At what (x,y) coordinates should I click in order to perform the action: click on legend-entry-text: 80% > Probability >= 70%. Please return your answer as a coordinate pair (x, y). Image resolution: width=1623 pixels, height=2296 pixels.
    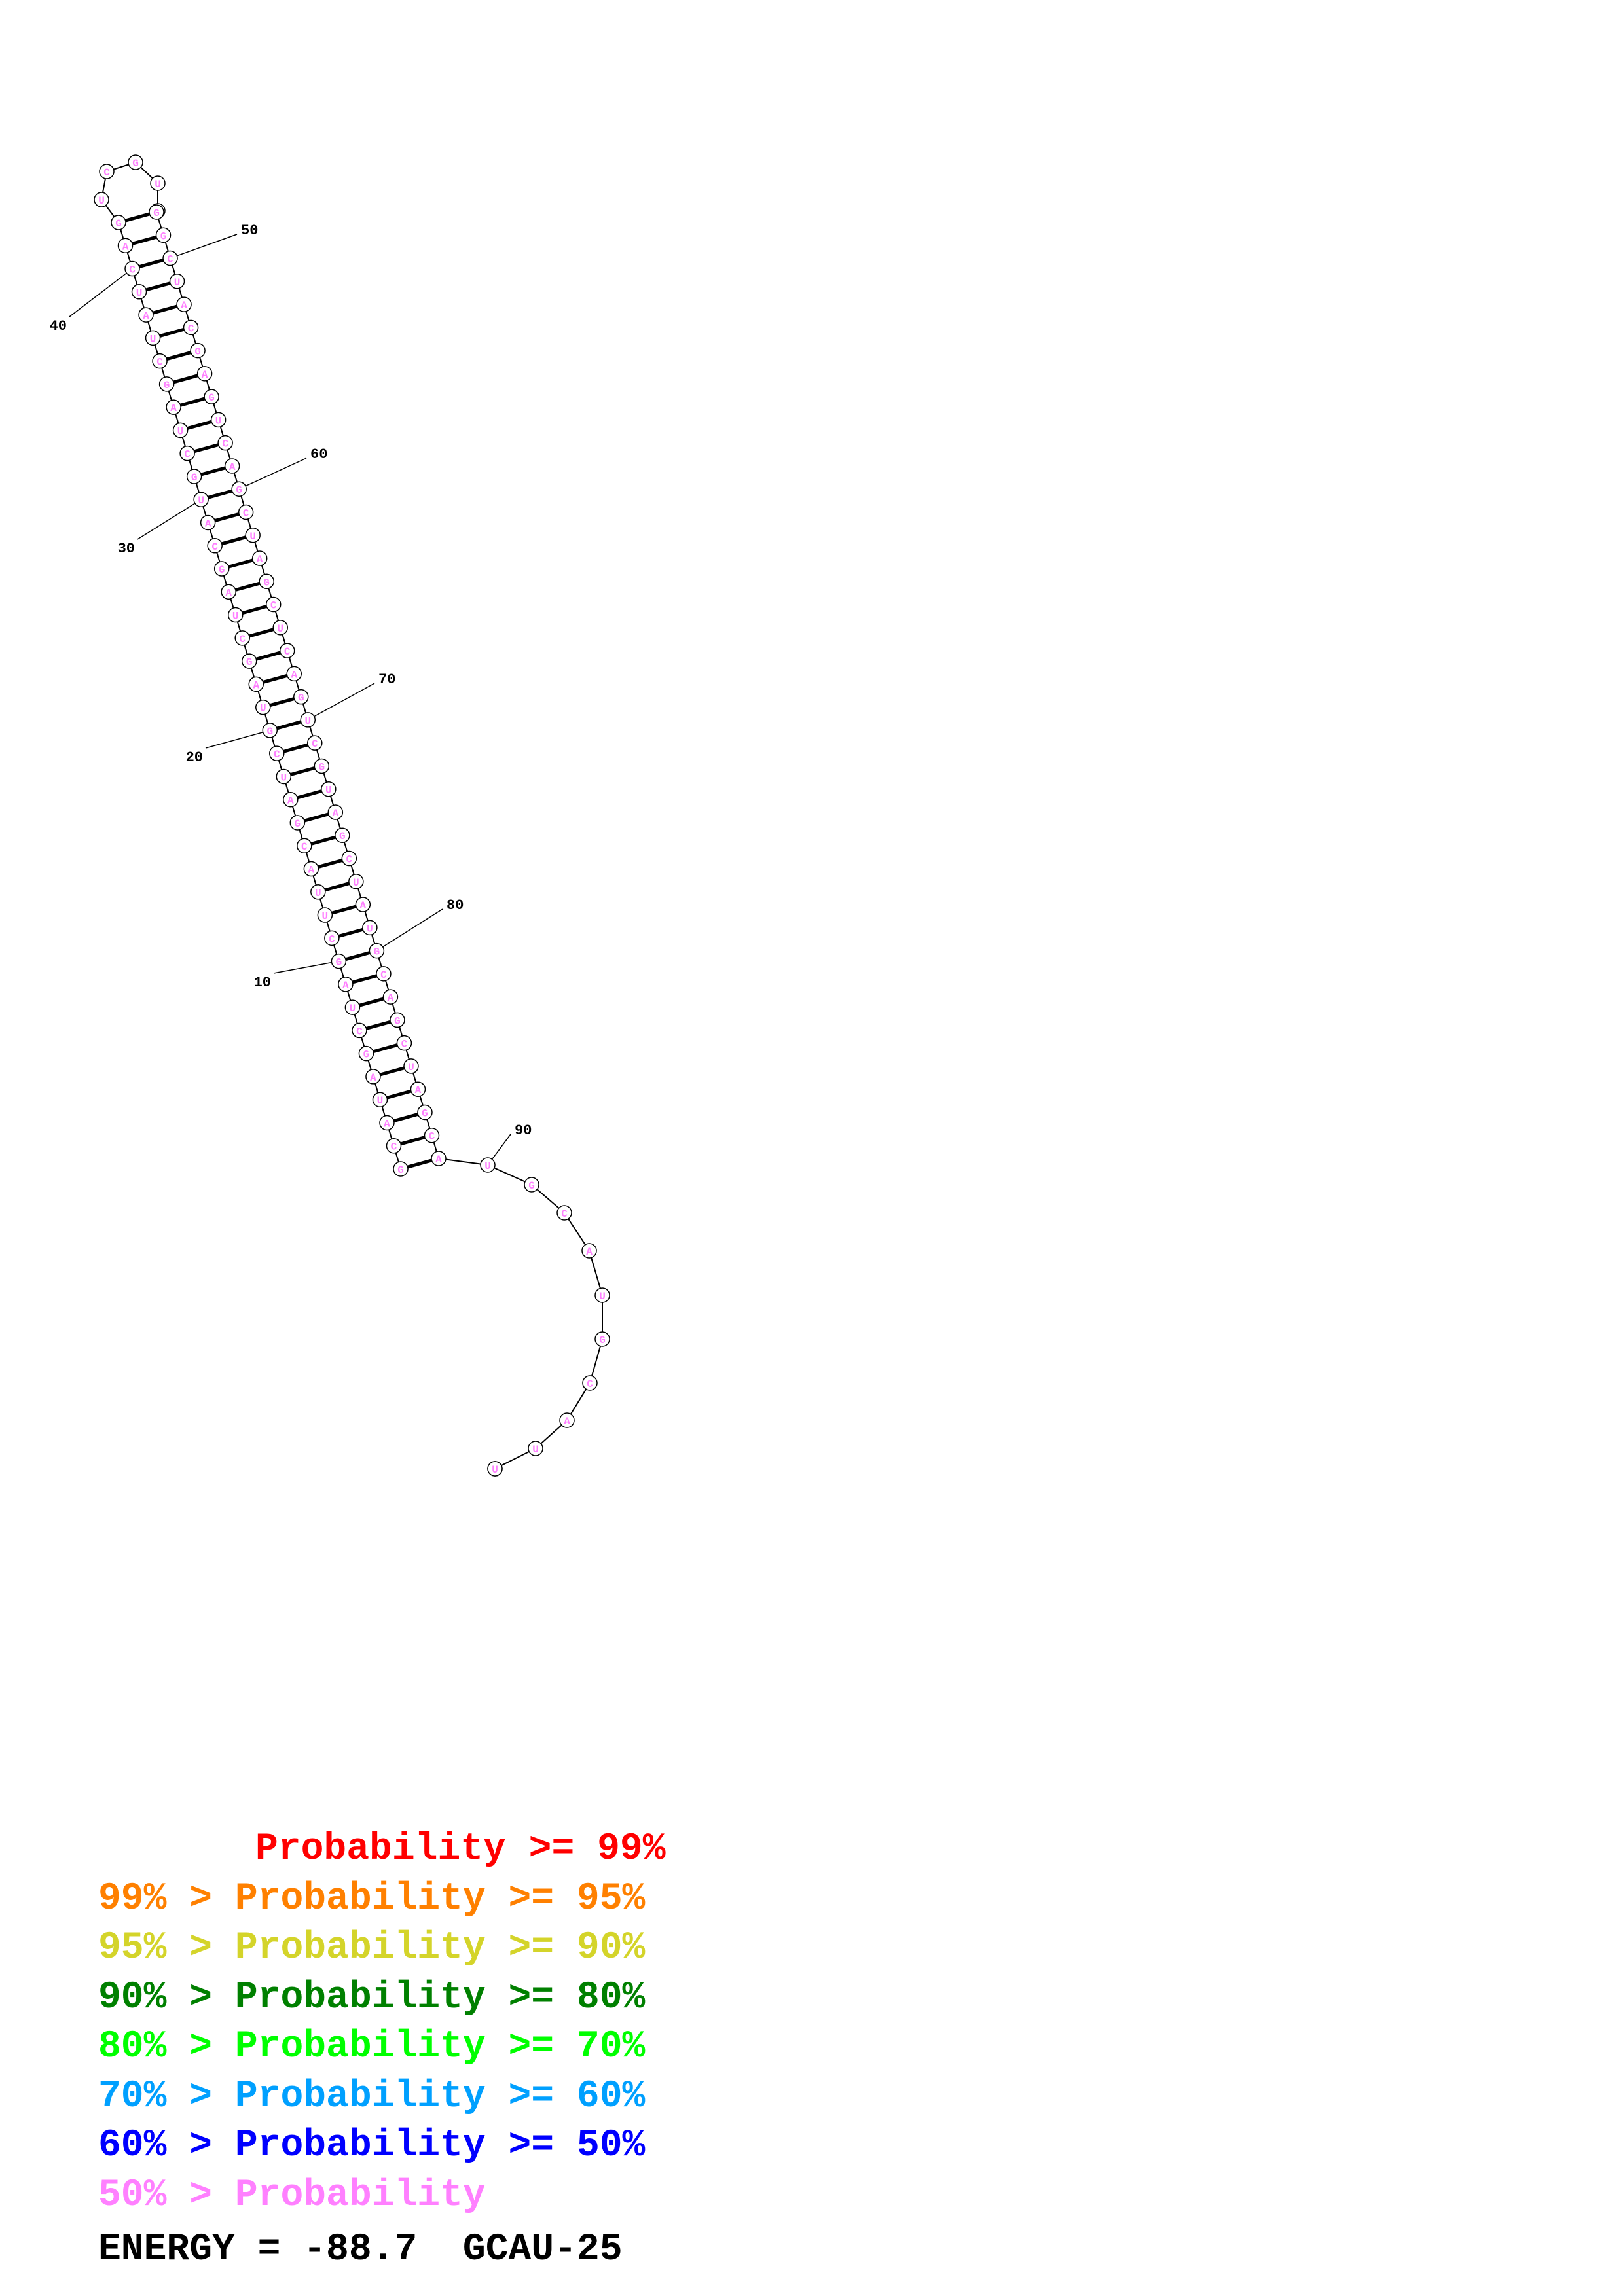
    Looking at the image, I should click on (372, 2047).